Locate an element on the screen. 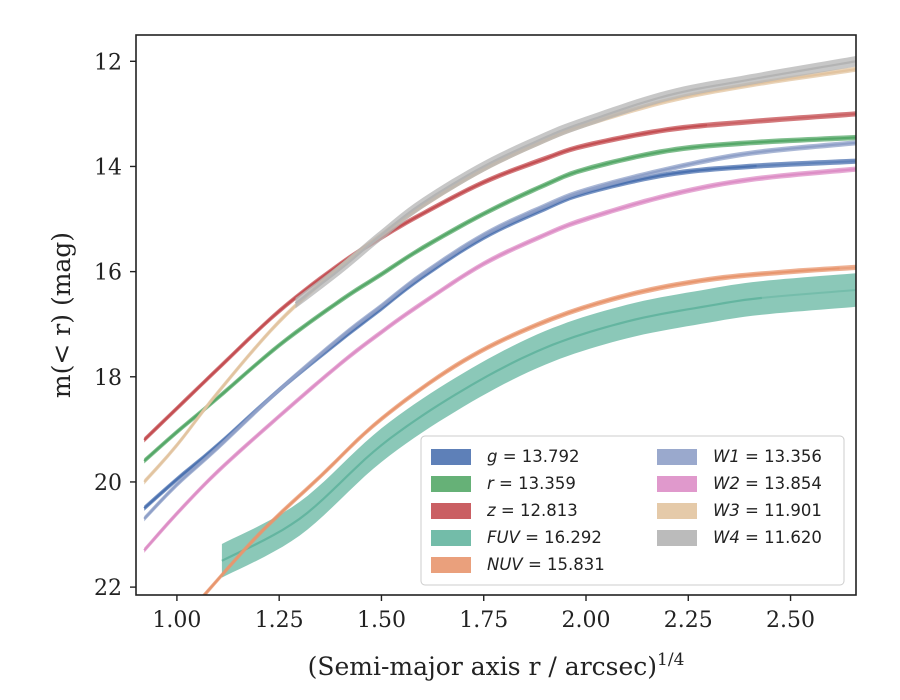  x-axis: 1.00 1.25 1.50 1.75 2.00 2.25 2.50 is located at coordinates (483, 614).